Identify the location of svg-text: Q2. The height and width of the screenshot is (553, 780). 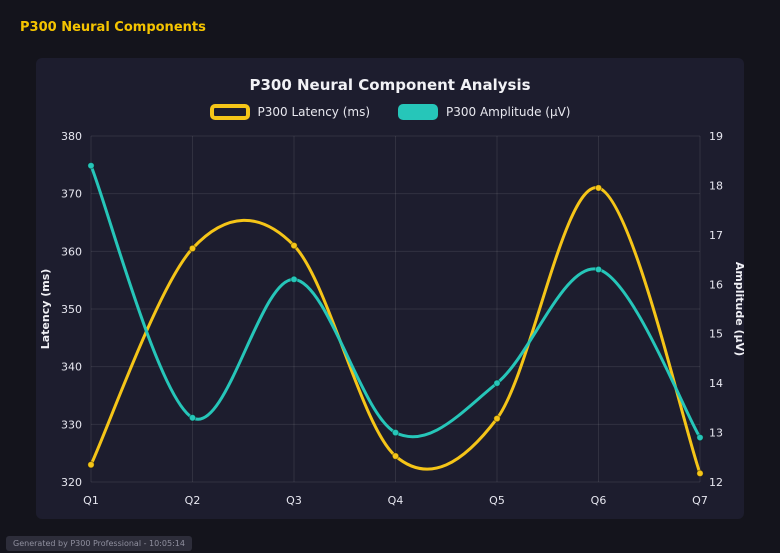
(193, 500).